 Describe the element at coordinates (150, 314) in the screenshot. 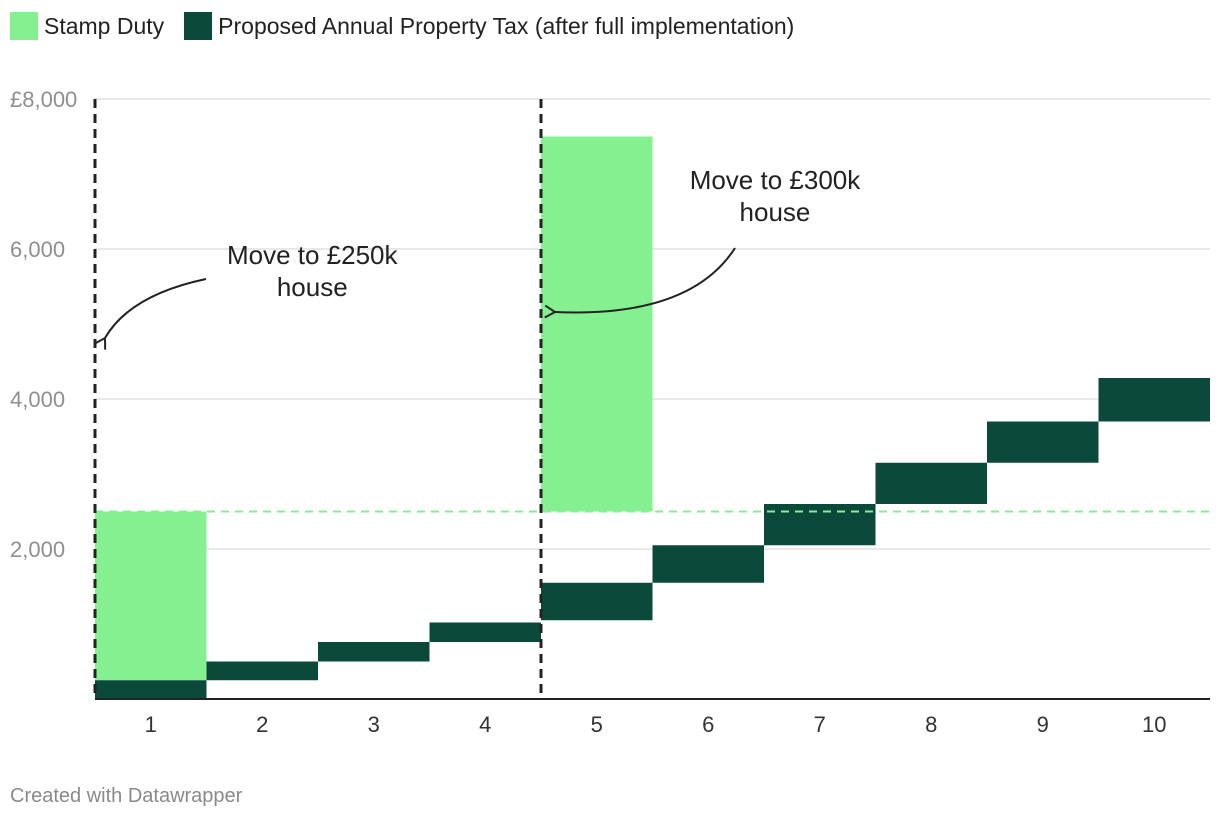

I see `annotation-arrow-250k` at that location.